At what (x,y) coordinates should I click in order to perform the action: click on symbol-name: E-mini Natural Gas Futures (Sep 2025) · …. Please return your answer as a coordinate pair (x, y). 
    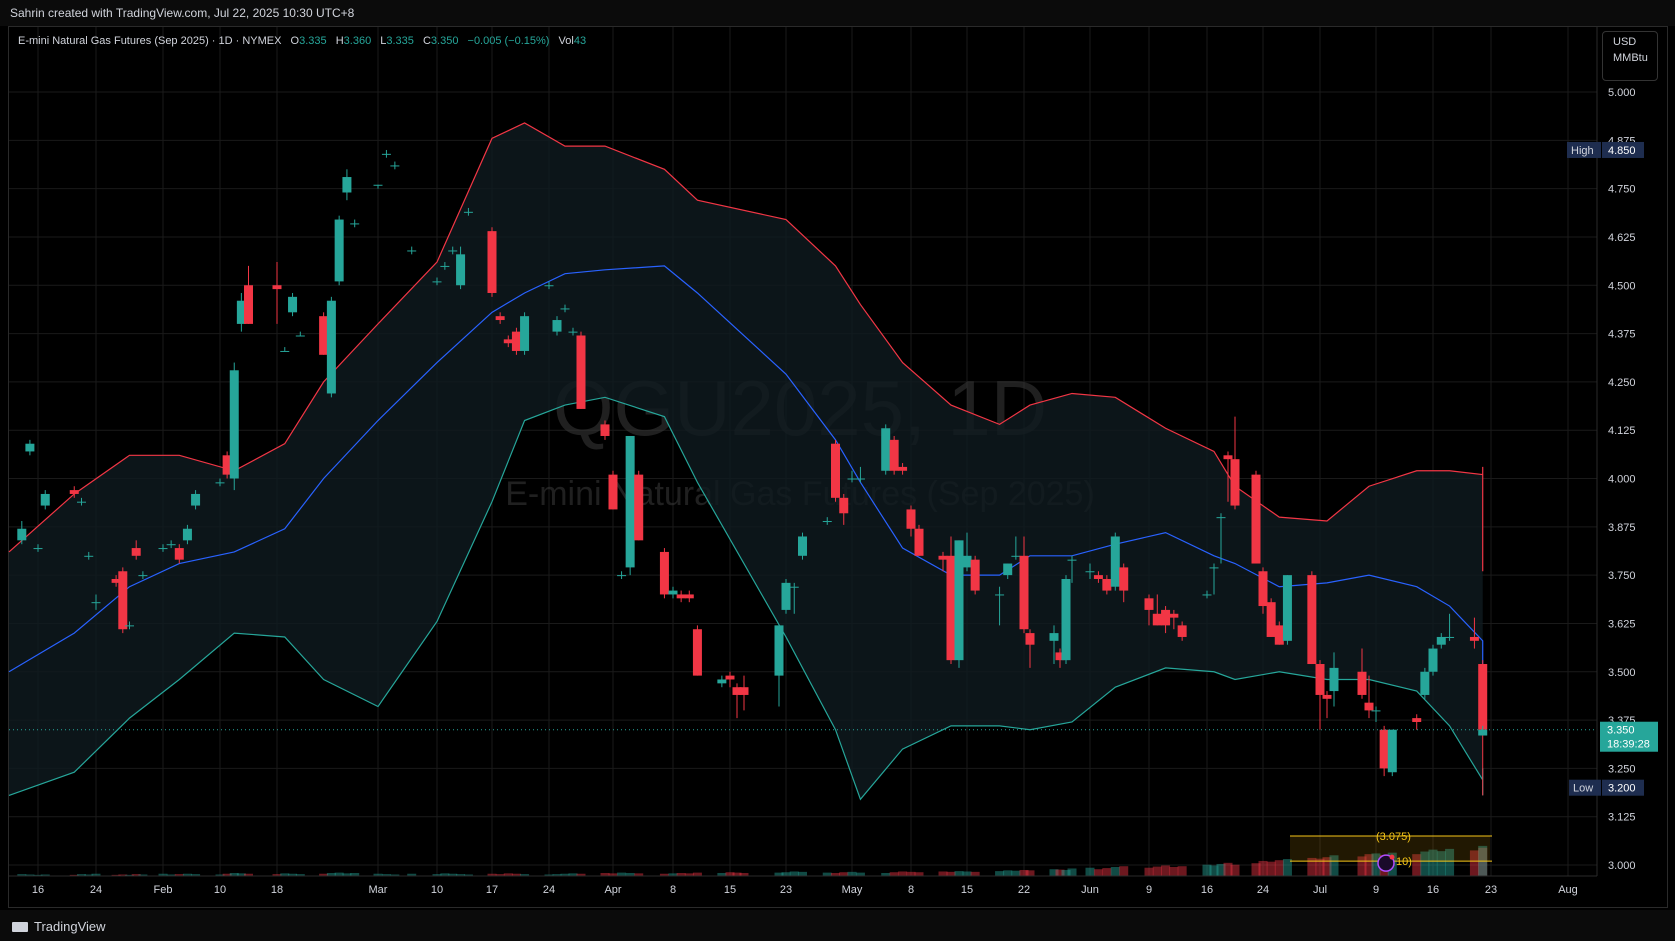
    Looking at the image, I should click on (150, 41).